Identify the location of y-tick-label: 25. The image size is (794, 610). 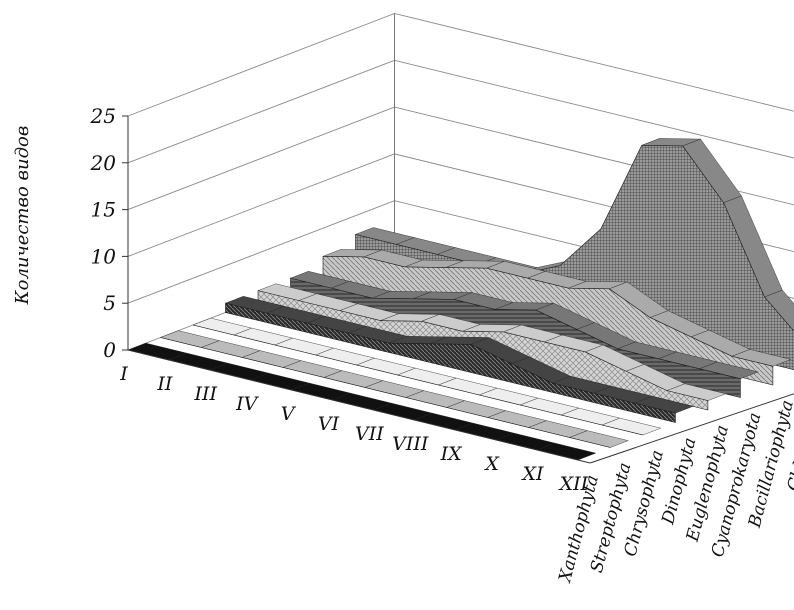
(103, 116).